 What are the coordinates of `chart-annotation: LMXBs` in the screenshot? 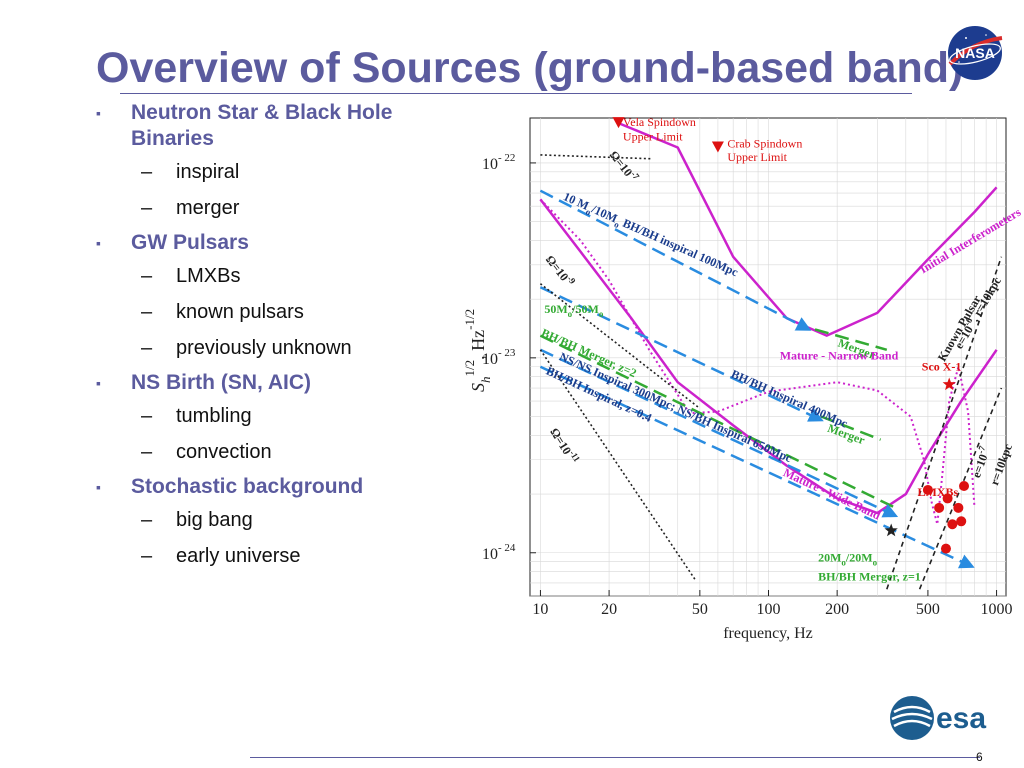 It's located at (937, 492).